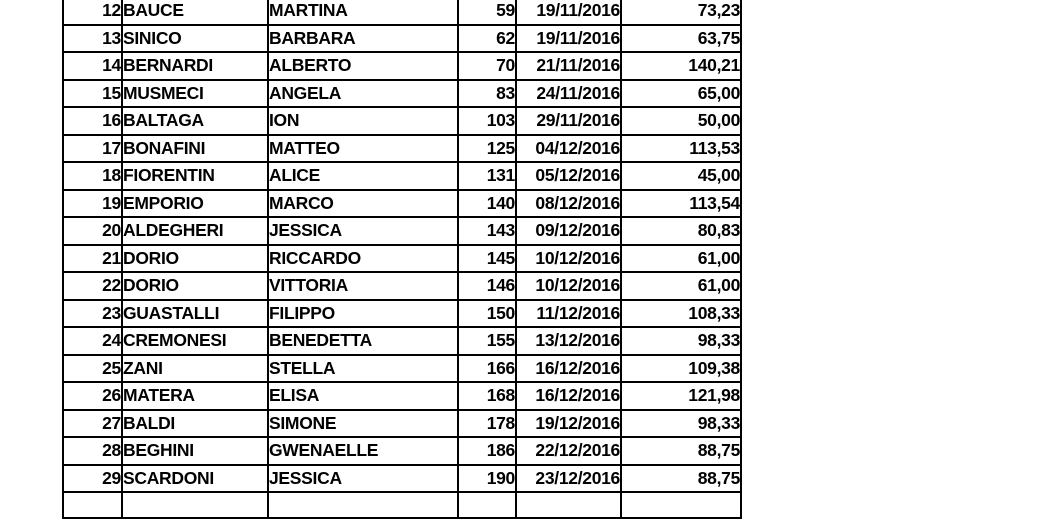 This screenshot has width=1058, height=519. I want to click on cell-first-name: FILIPPO, so click(363, 313).